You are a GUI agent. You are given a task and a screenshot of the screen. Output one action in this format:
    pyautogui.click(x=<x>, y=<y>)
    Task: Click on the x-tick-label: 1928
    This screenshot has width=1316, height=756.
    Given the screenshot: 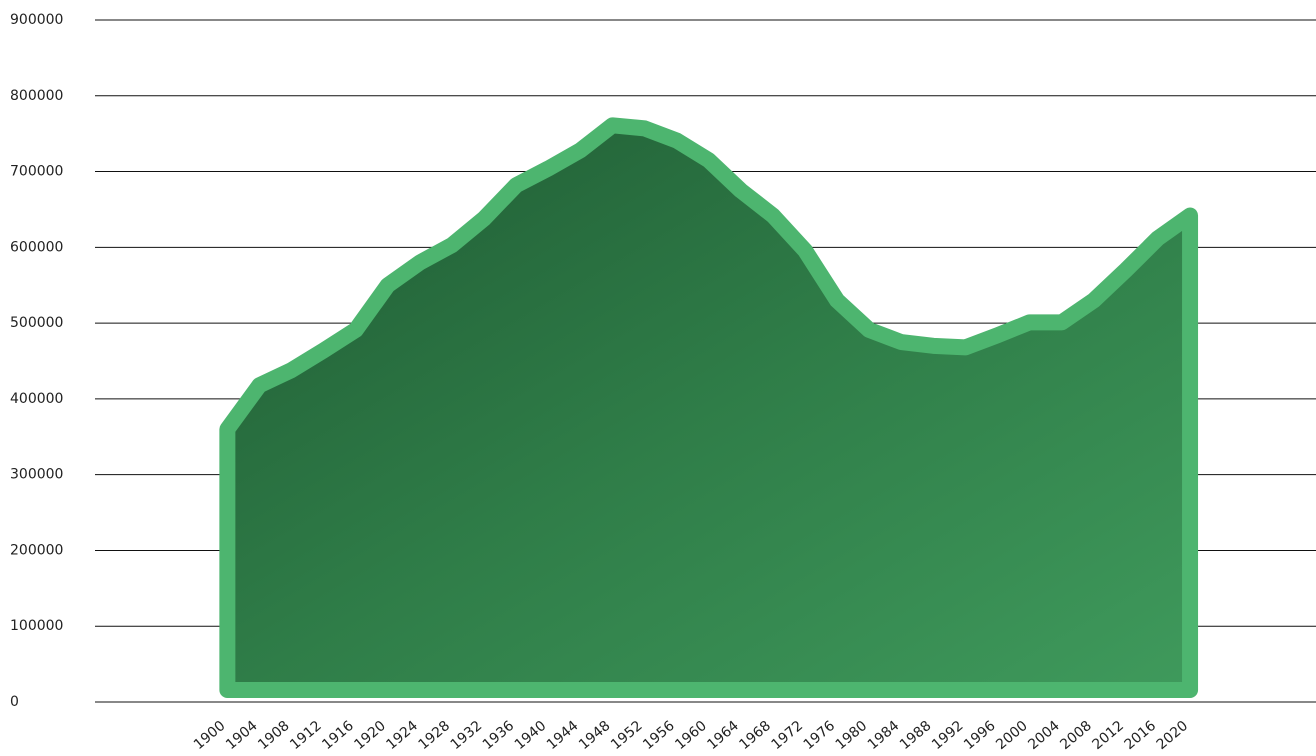 What is the action you would take?
    pyautogui.click(x=435, y=735)
    